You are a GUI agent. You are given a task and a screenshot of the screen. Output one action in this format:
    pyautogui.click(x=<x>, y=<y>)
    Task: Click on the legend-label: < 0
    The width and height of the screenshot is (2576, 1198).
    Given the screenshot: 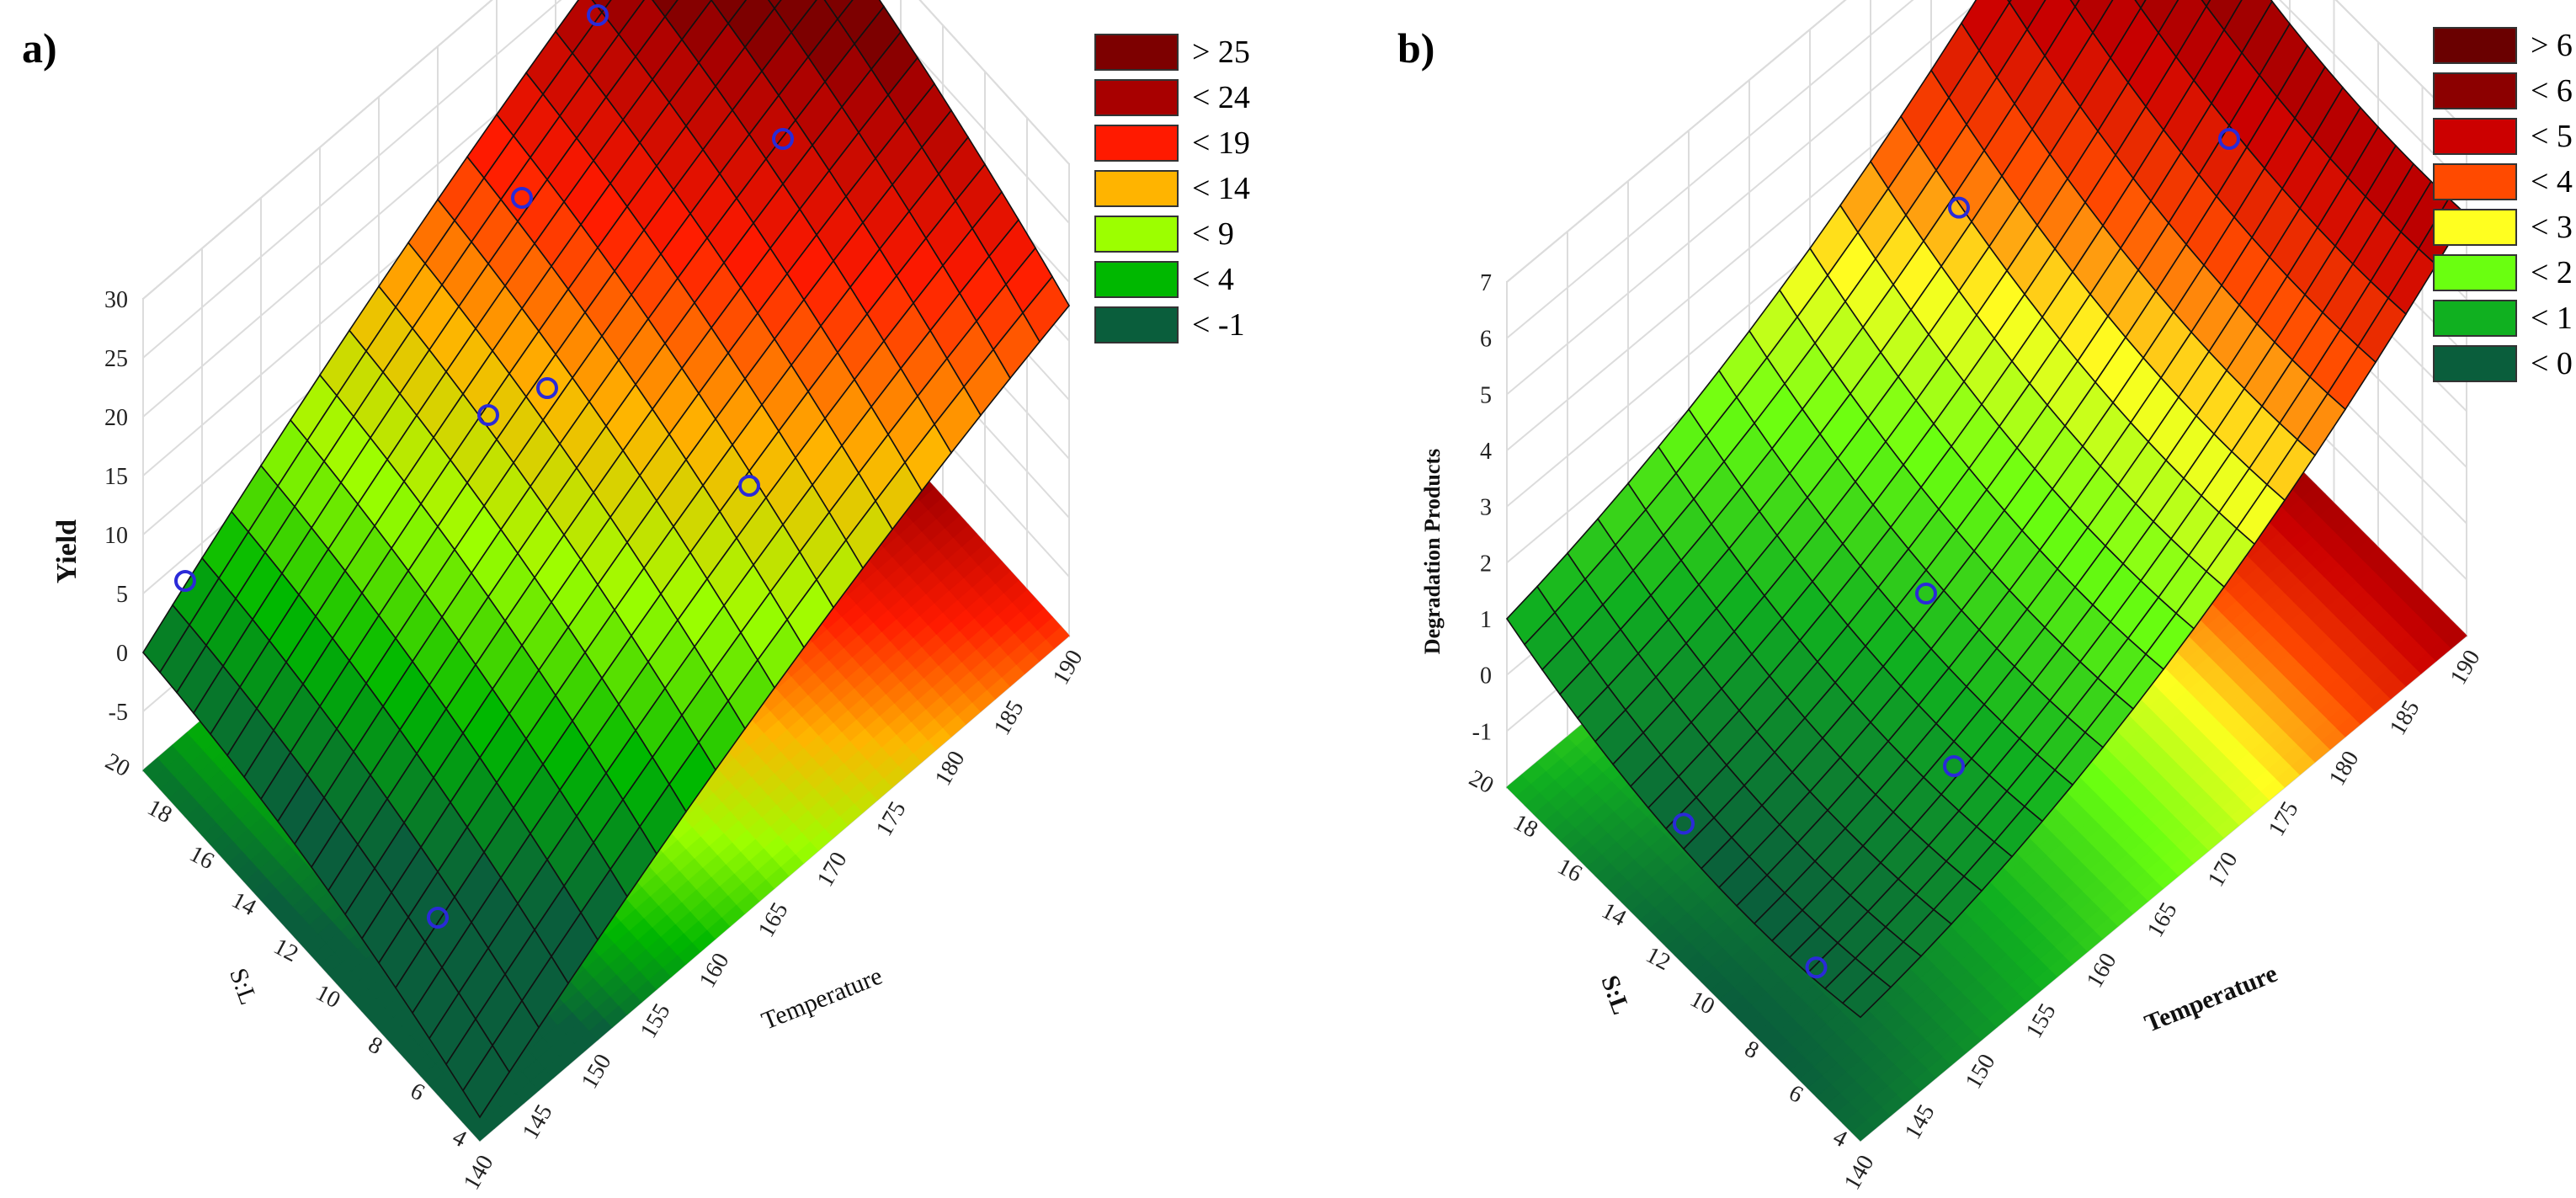 What is the action you would take?
    pyautogui.click(x=2552, y=363)
    